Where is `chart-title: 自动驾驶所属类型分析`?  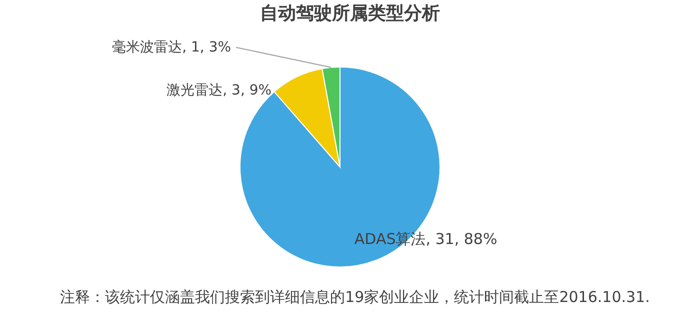
chart-title: 自动驾驶所属类型分析 is located at coordinates (350, 13).